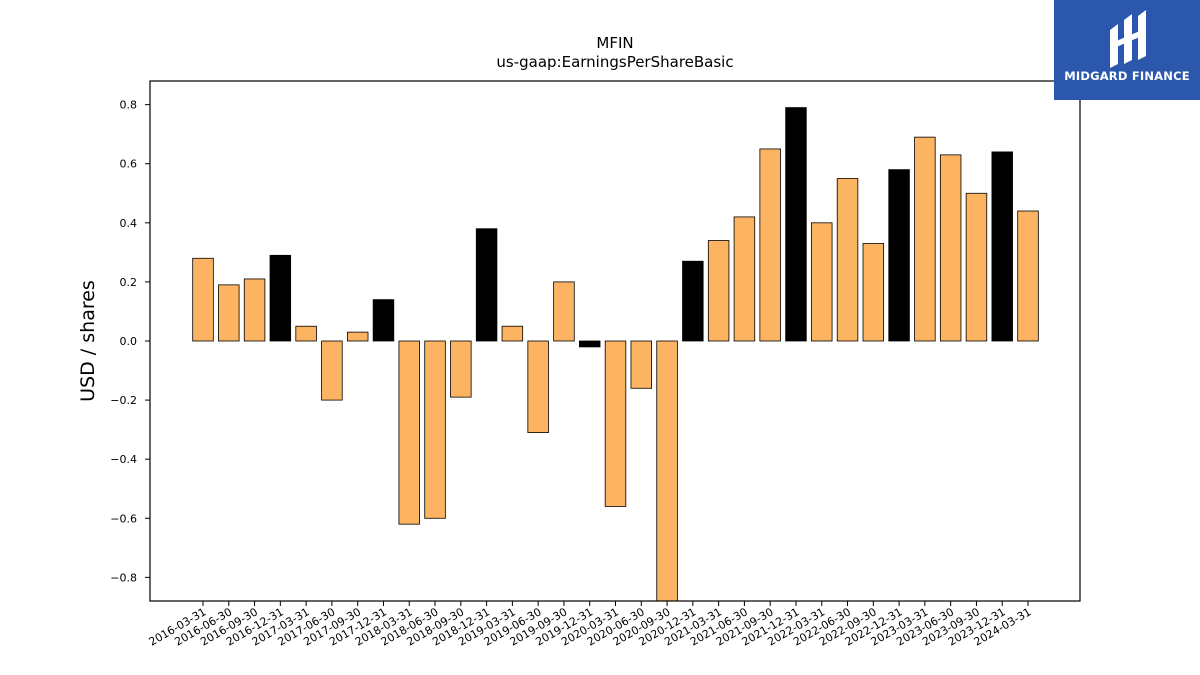  I want to click on y-tick-label: 0.8, so click(129, 105).